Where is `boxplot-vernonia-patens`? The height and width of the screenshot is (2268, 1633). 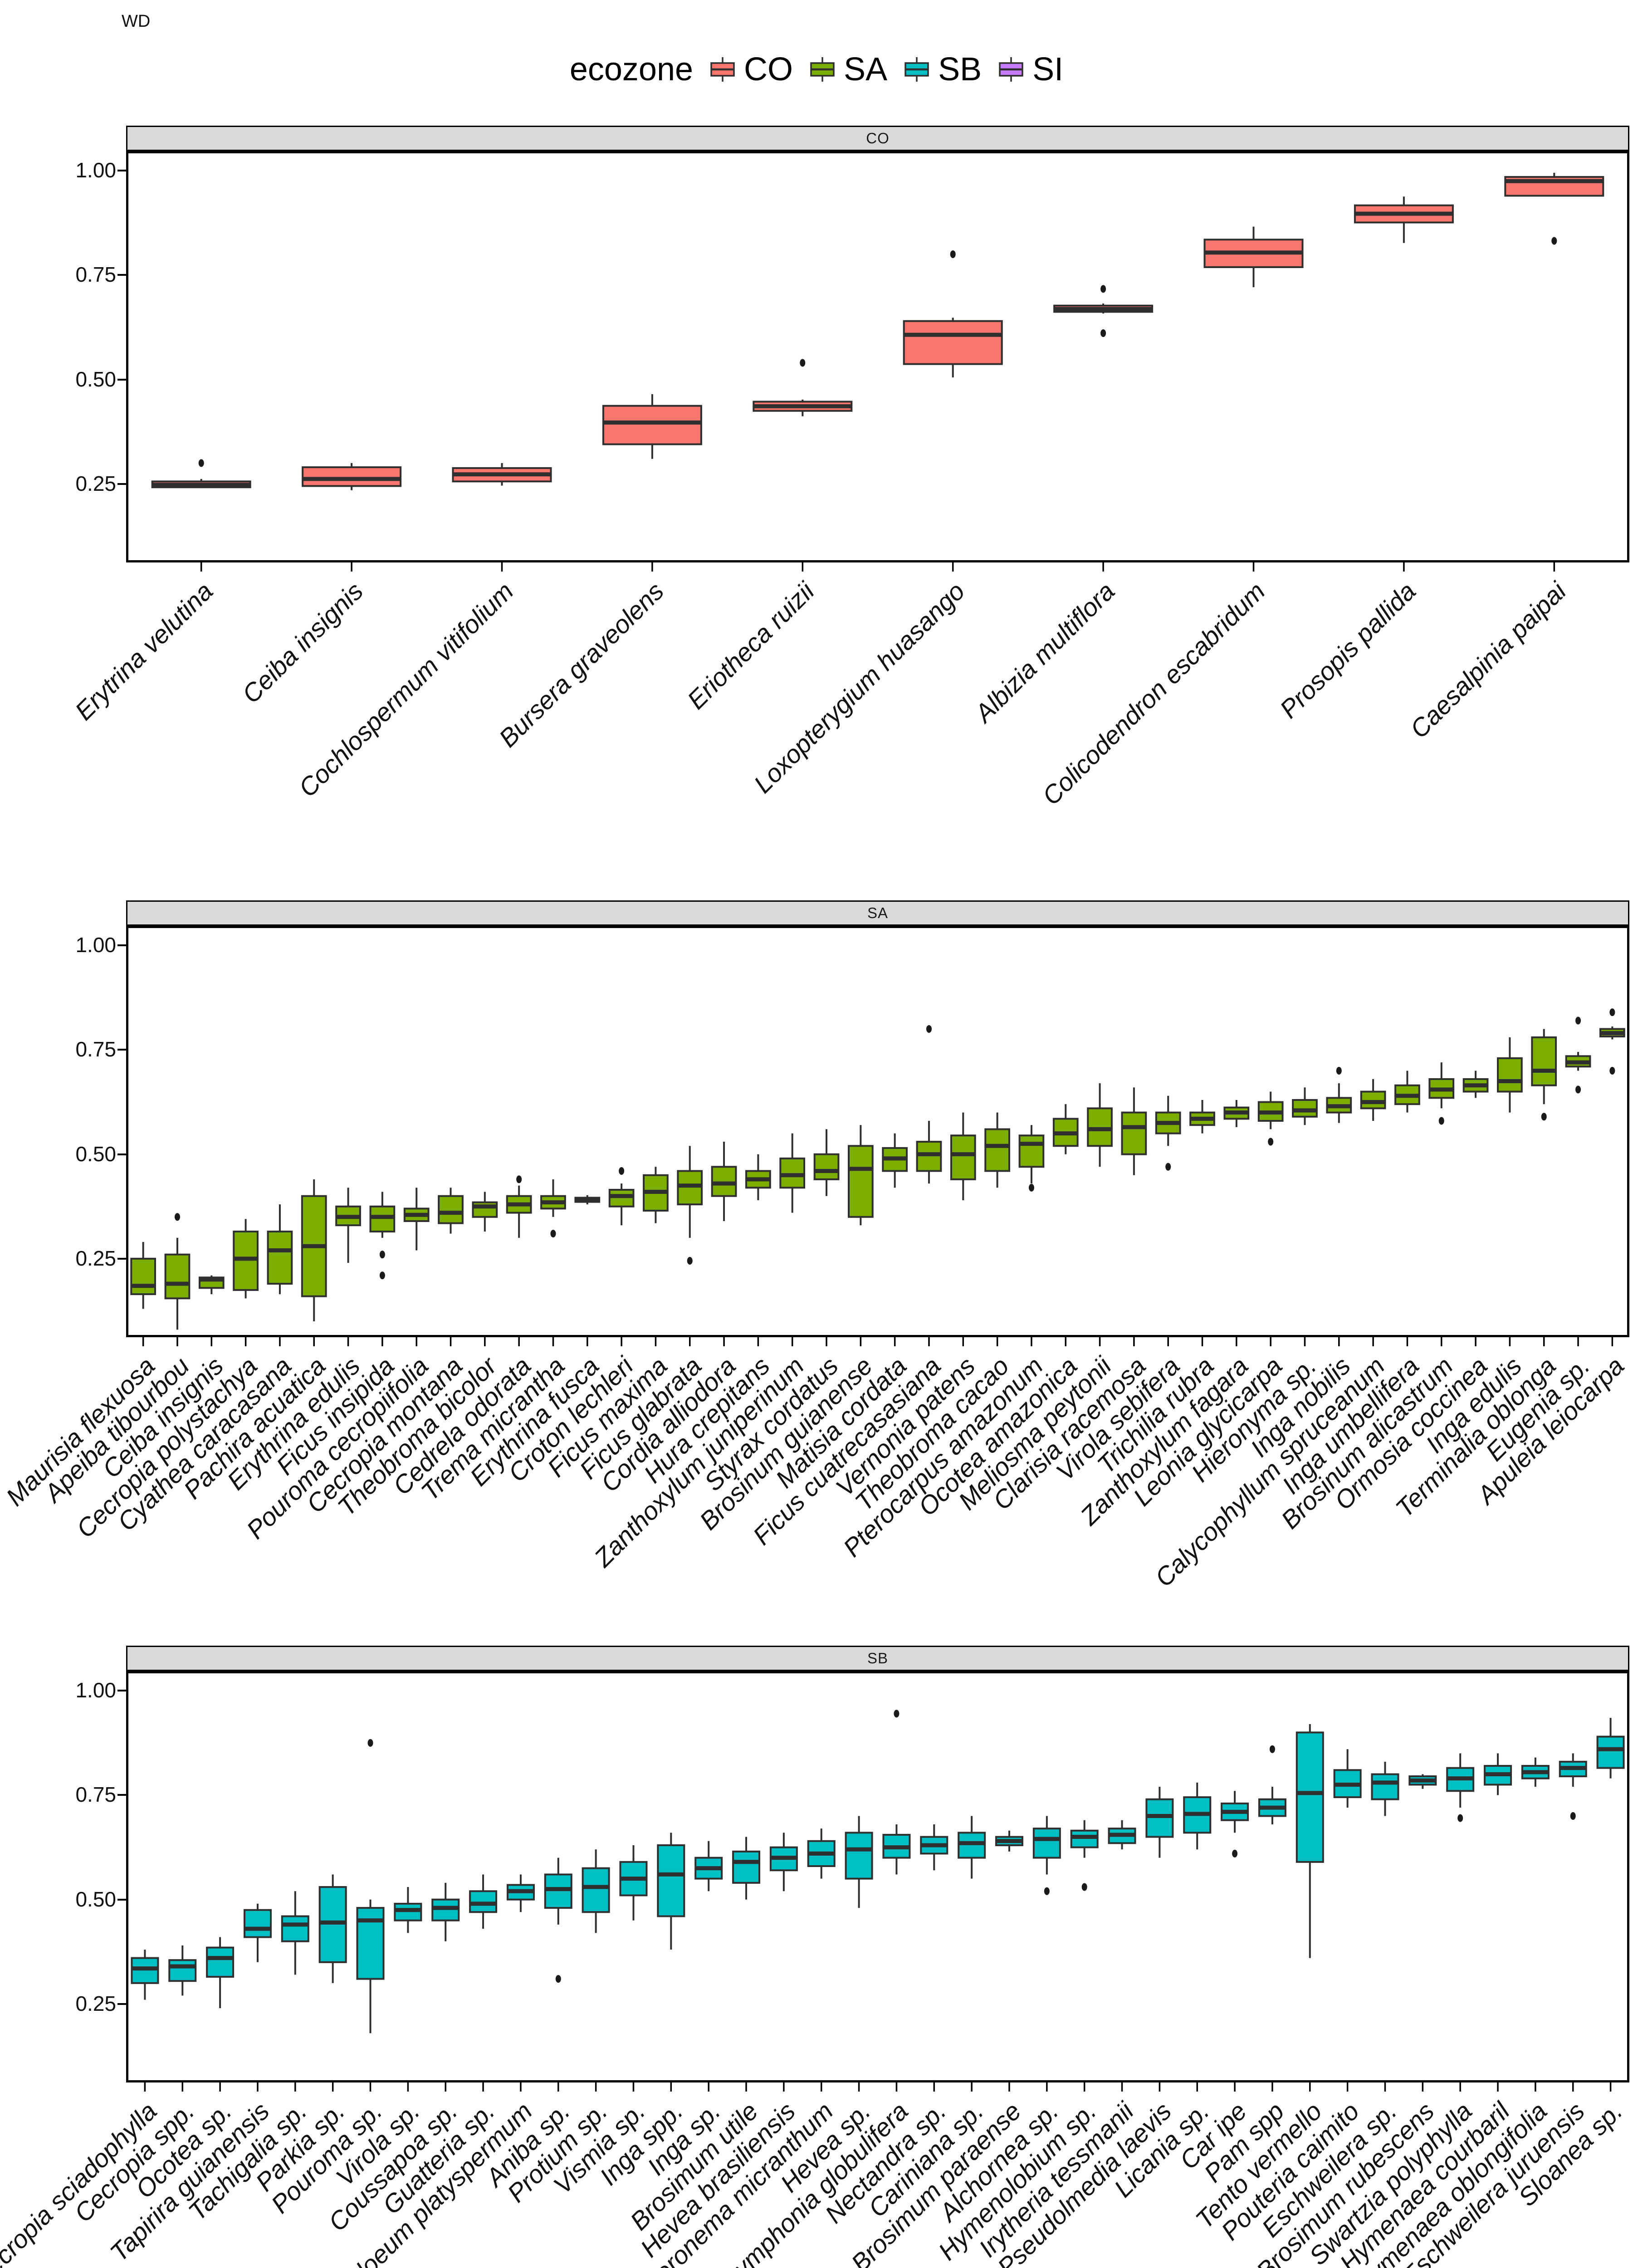 boxplot-vernonia-patens is located at coordinates (963, 1156).